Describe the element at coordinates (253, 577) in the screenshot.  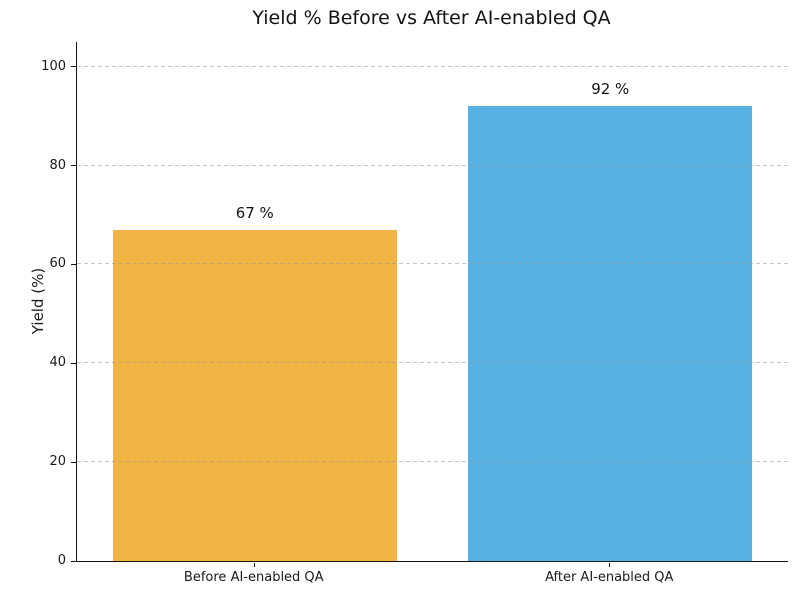
I see `x-tick-label-0: Before AI-enabled QA` at that location.